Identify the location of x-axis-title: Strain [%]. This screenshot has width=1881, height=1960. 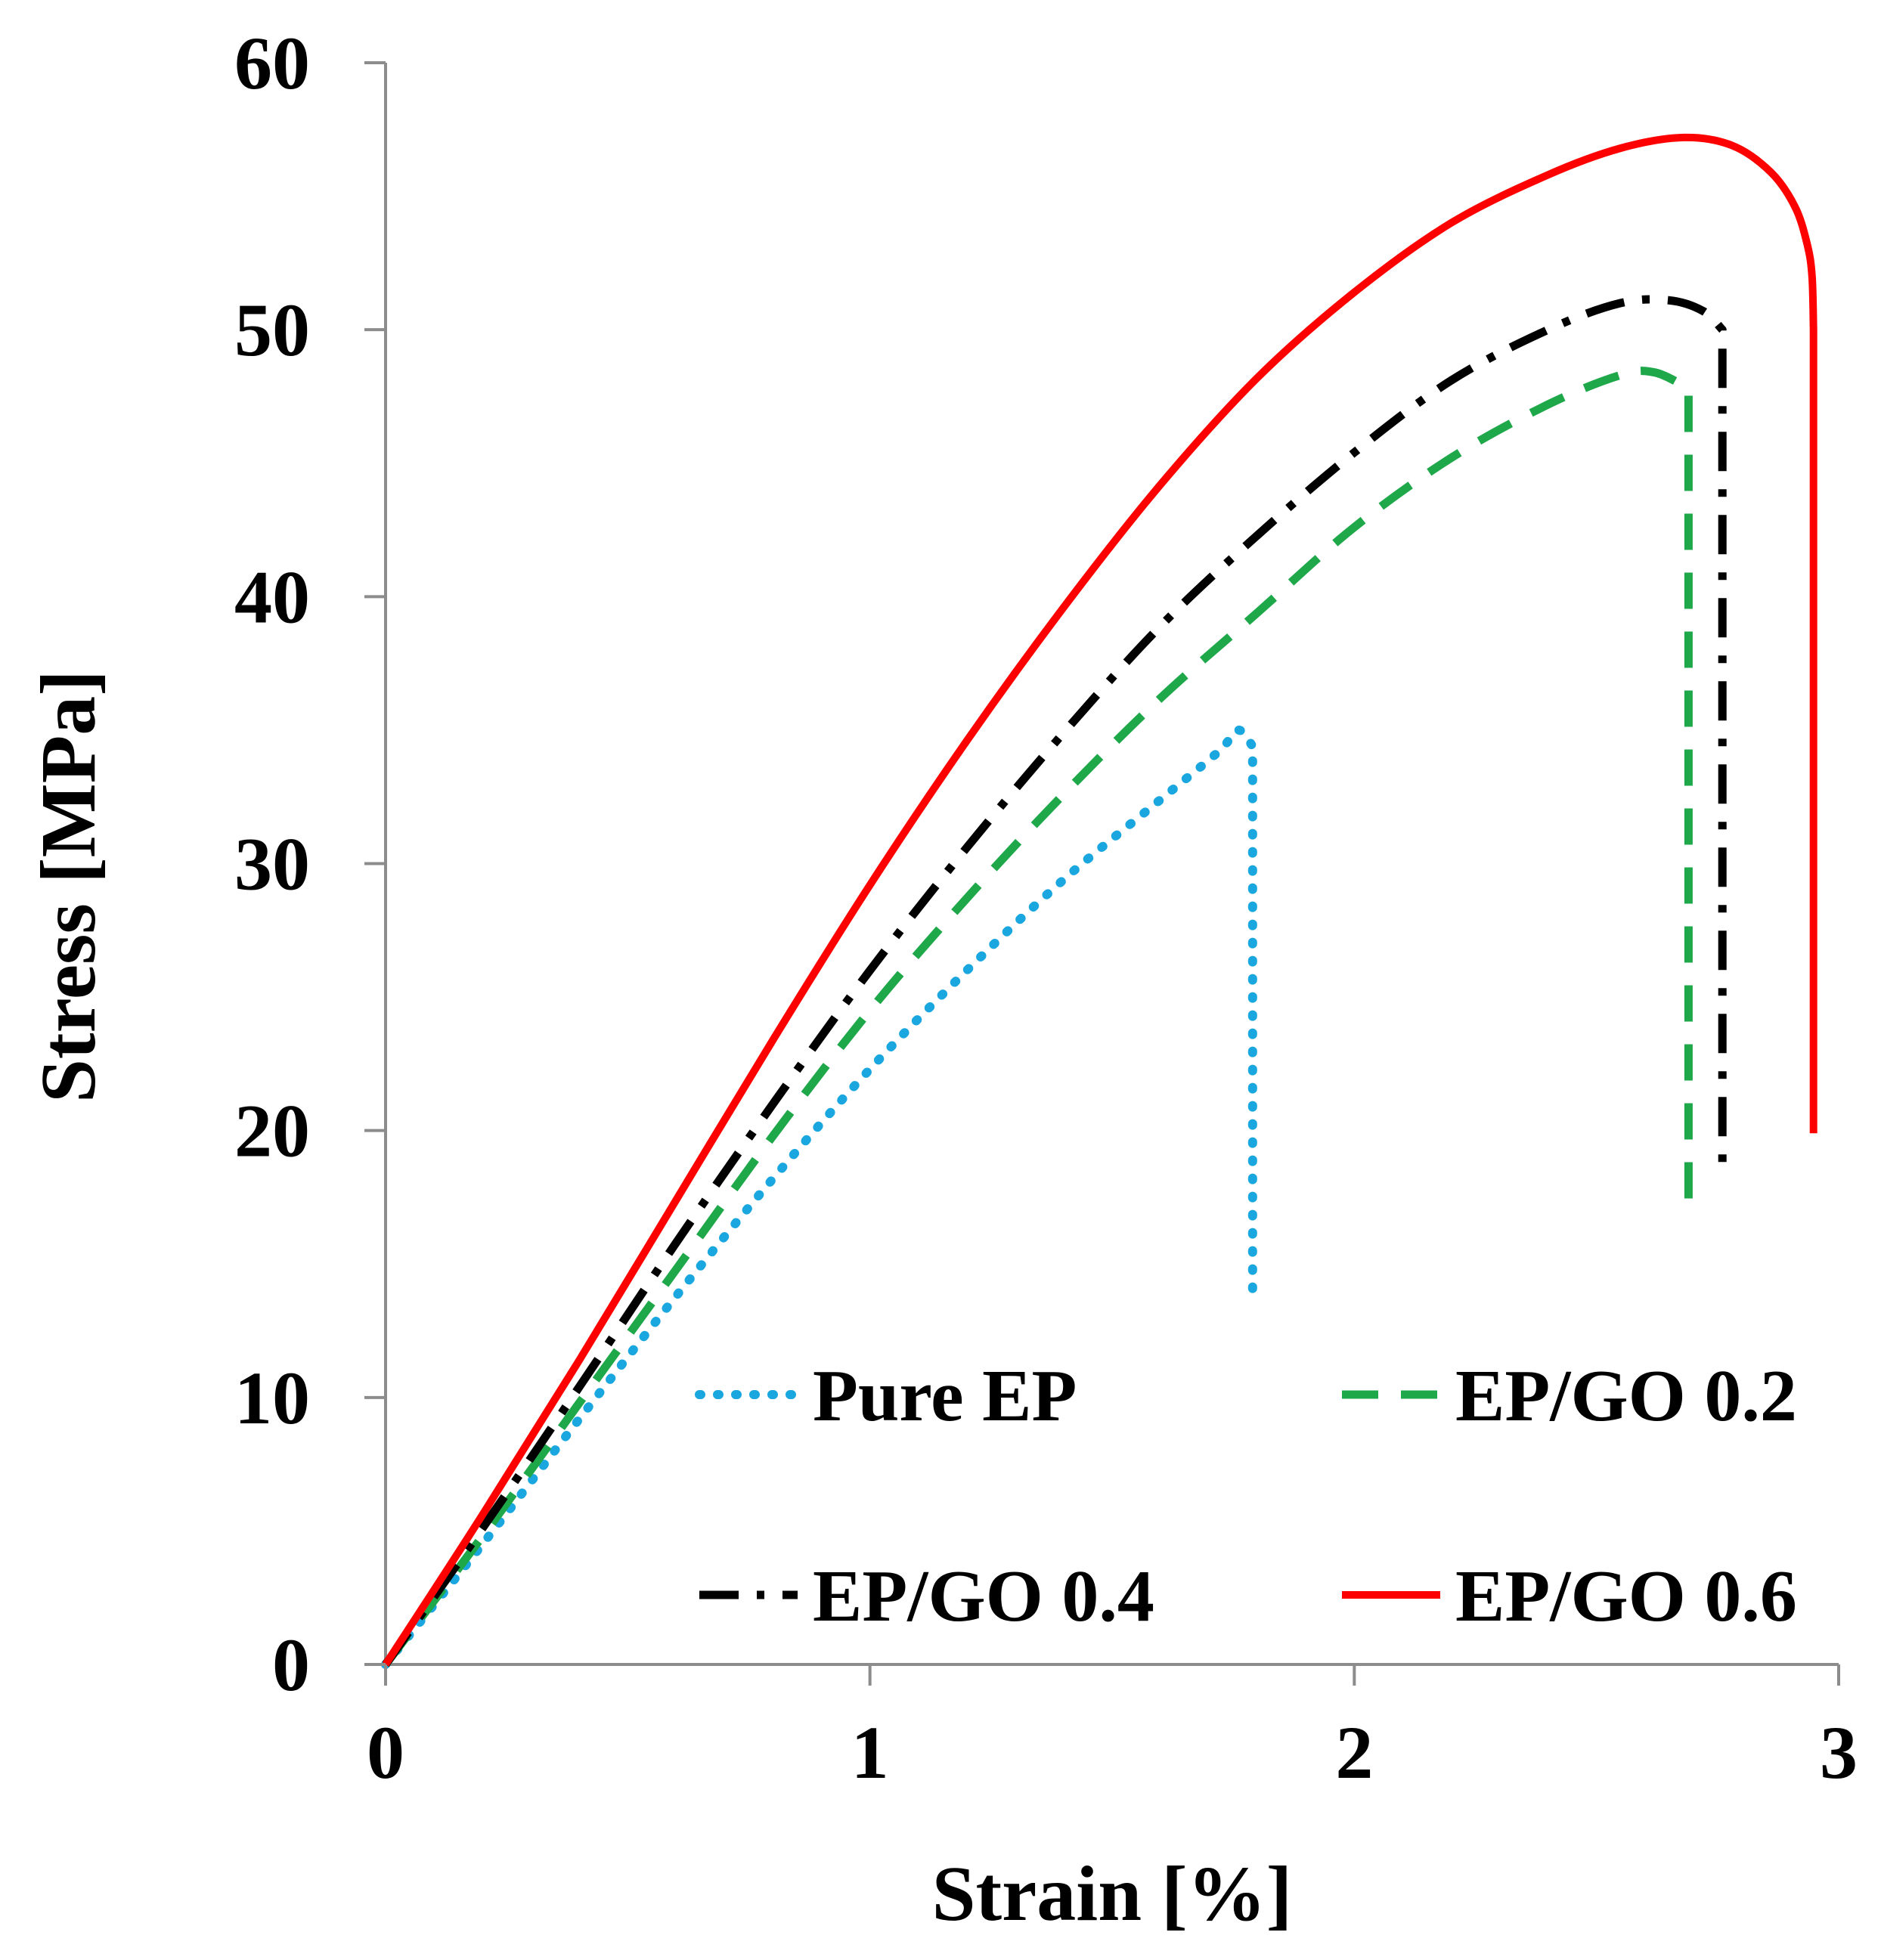
(1112, 1893).